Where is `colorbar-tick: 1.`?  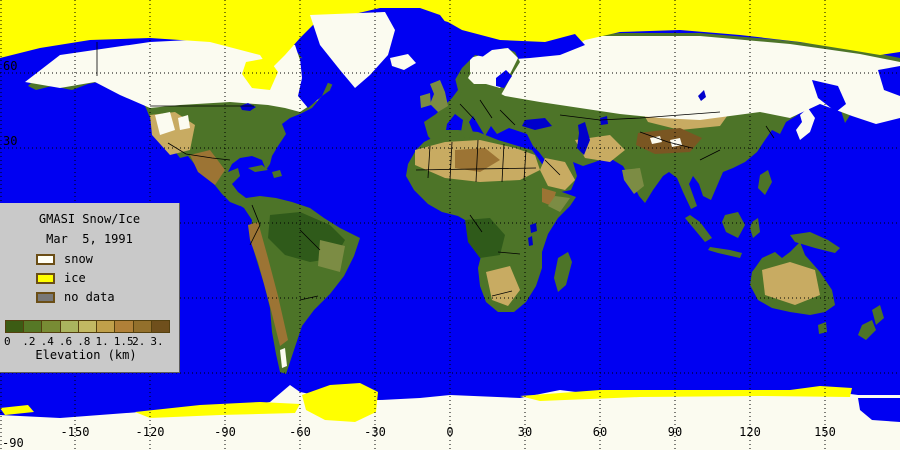
colorbar-tick: 1. is located at coordinates (102, 341).